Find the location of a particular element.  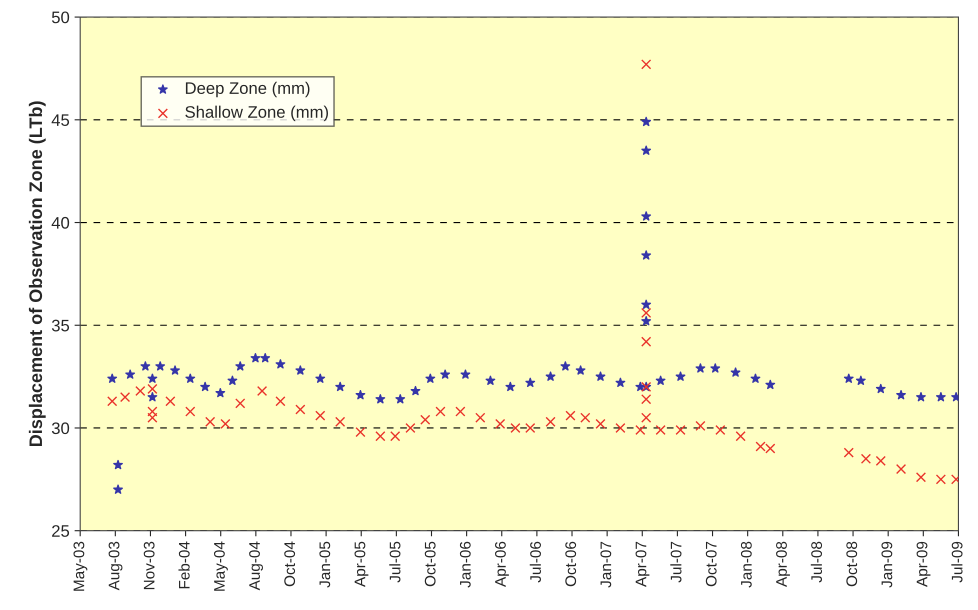

x-tick-label: Jan-09 is located at coordinates (886, 565).